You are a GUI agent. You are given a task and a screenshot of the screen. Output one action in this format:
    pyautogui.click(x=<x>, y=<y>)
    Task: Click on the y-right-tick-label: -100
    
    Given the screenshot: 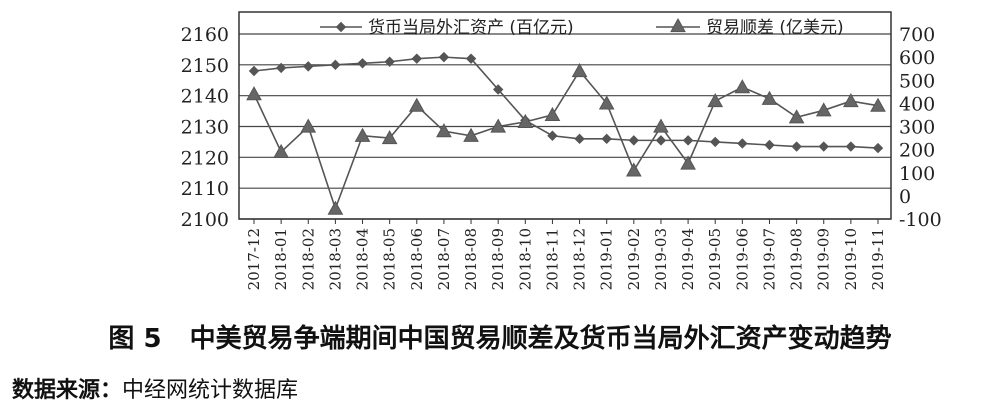 What is the action you would take?
    pyautogui.click(x=920, y=220)
    